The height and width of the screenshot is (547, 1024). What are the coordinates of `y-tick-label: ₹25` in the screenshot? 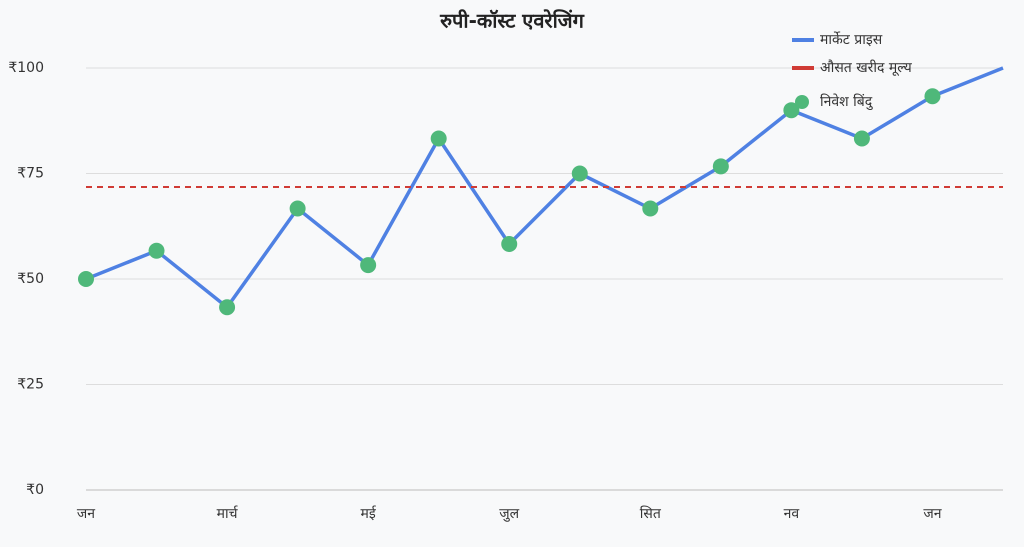 It's located at (30, 385).